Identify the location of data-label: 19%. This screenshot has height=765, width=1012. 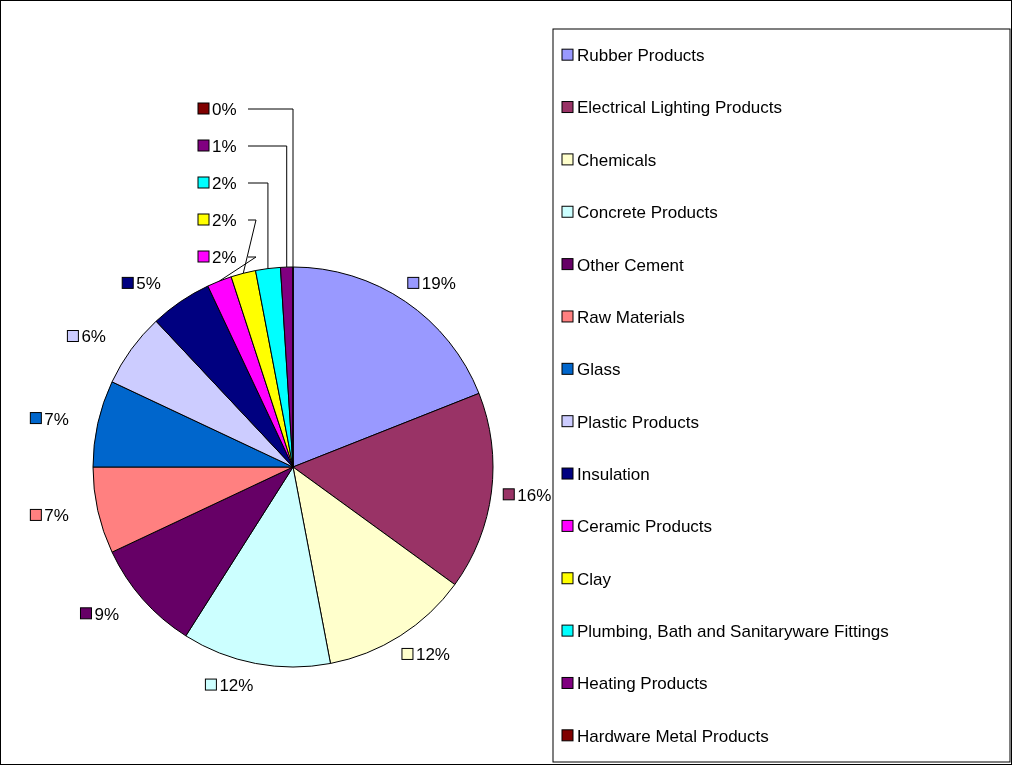
(438, 284).